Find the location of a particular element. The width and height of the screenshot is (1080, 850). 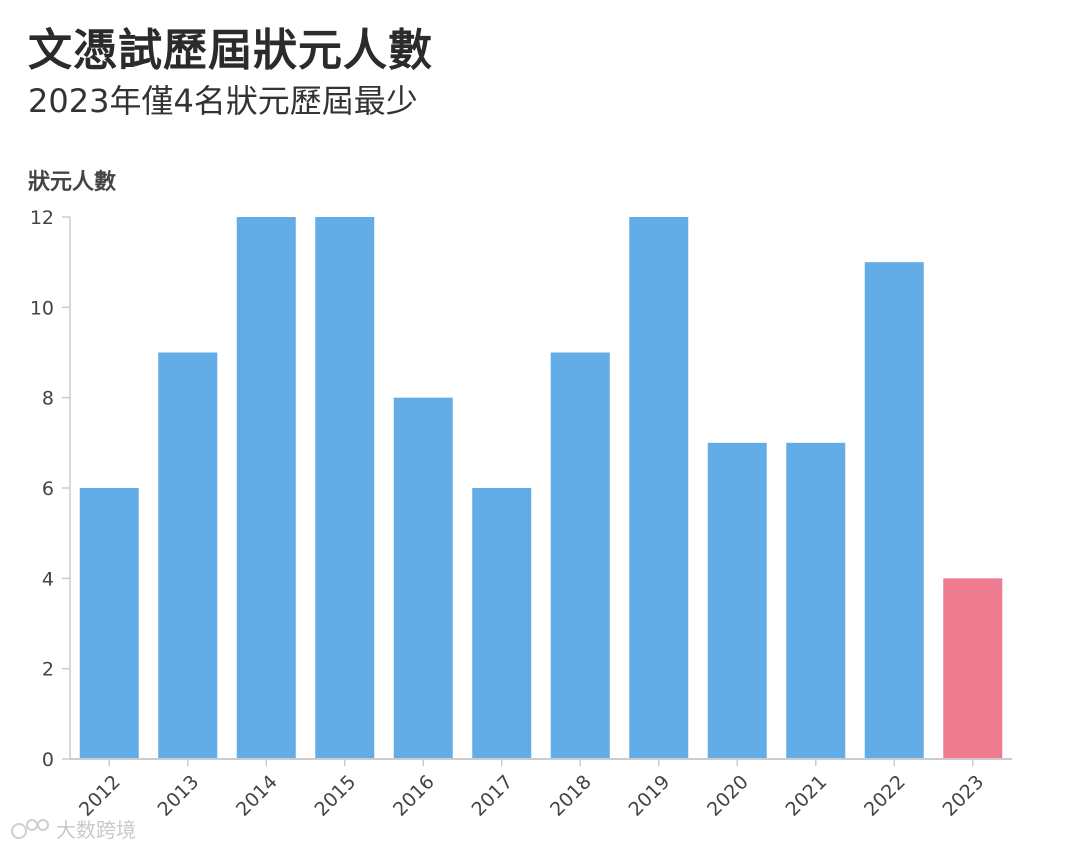

x-tick-label: 2020 is located at coordinates (728, 796).